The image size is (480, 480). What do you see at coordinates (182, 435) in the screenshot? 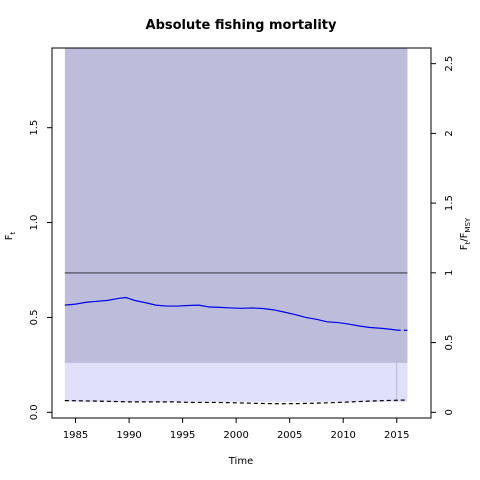
I see `x-tick-label: 1995` at bounding box center [182, 435].